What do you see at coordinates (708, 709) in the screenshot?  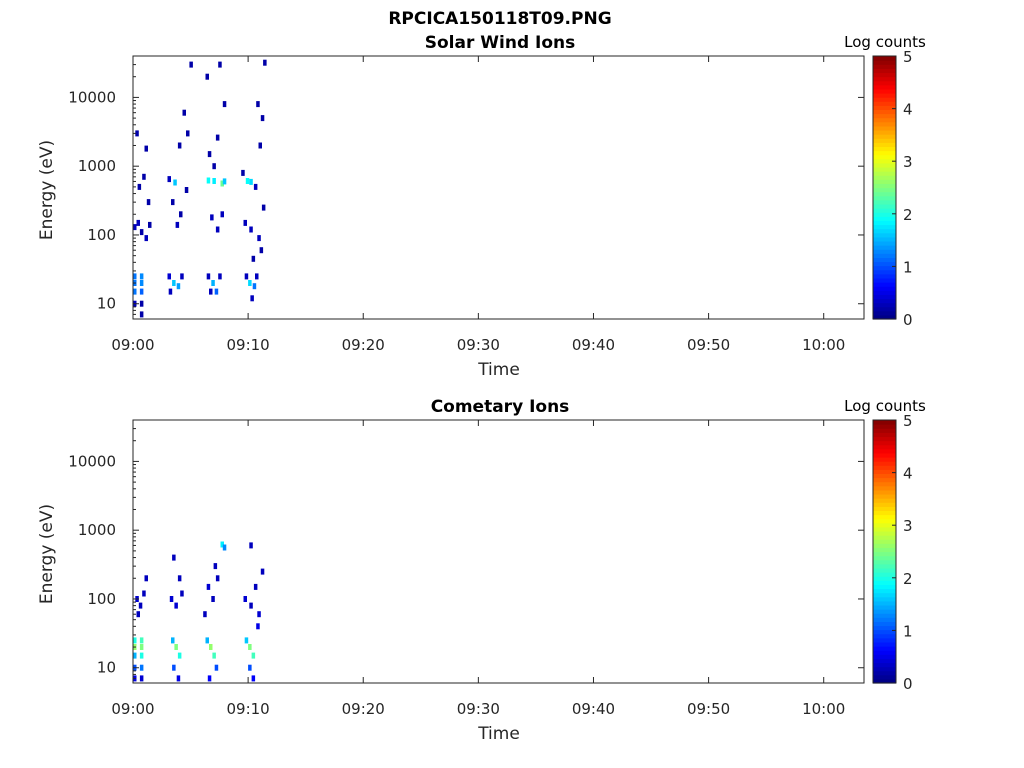 I see `x-tick-label: 09:50` at bounding box center [708, 709].